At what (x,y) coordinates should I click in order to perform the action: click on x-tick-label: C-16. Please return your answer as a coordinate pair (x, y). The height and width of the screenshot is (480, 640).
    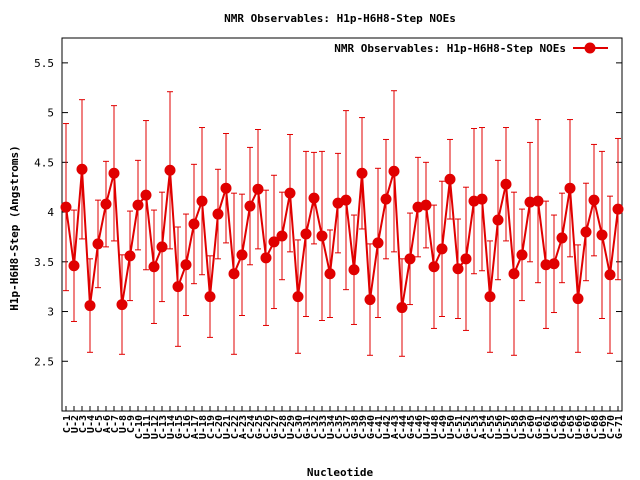
    Looking at the image, I should click on (187, 427).